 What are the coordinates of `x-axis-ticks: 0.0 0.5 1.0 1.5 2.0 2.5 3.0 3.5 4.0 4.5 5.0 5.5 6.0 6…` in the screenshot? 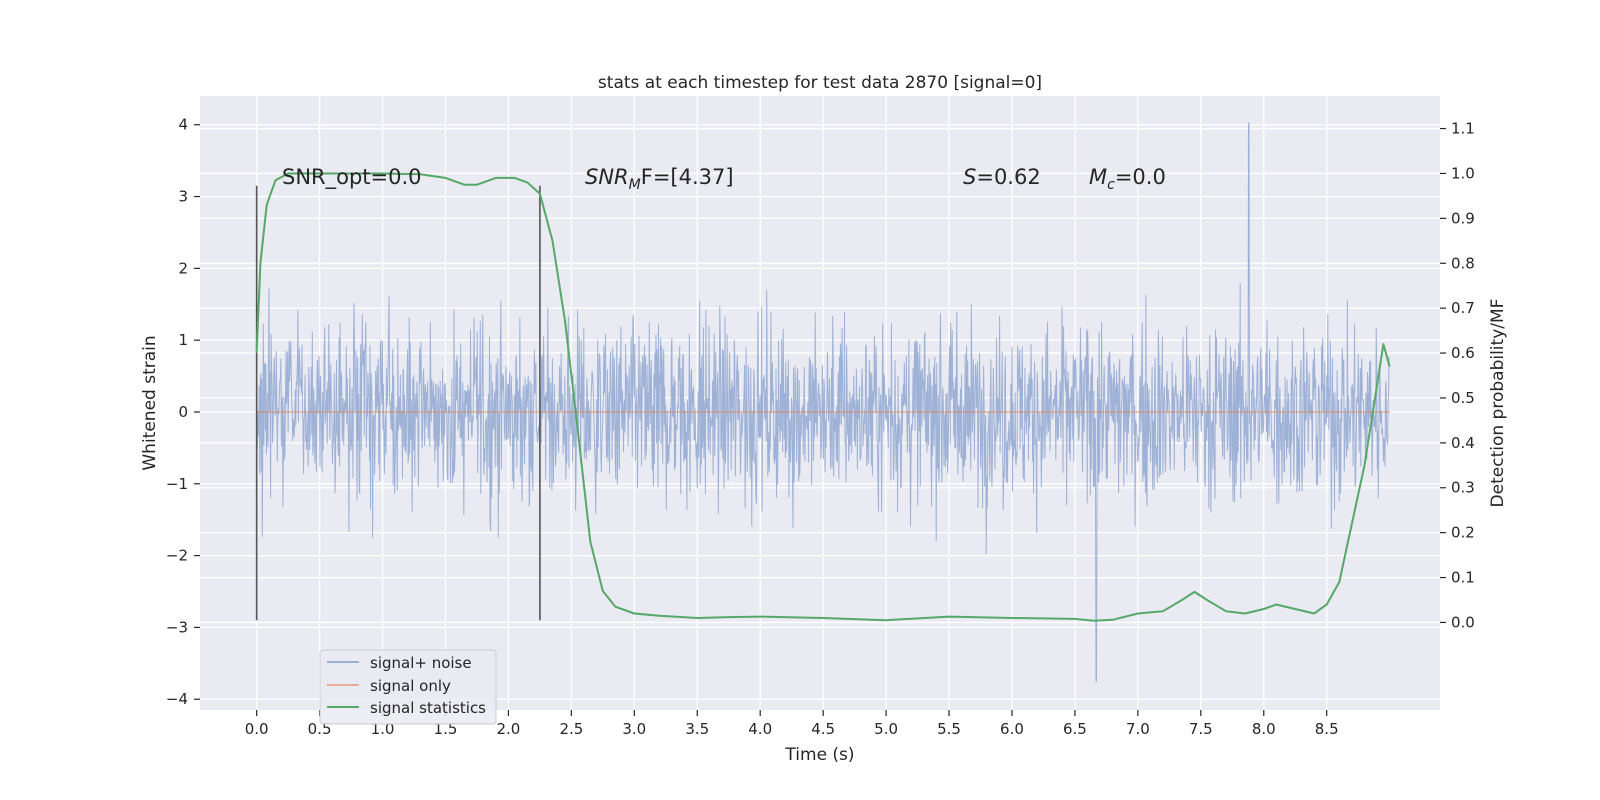 It's located at (792, 724).